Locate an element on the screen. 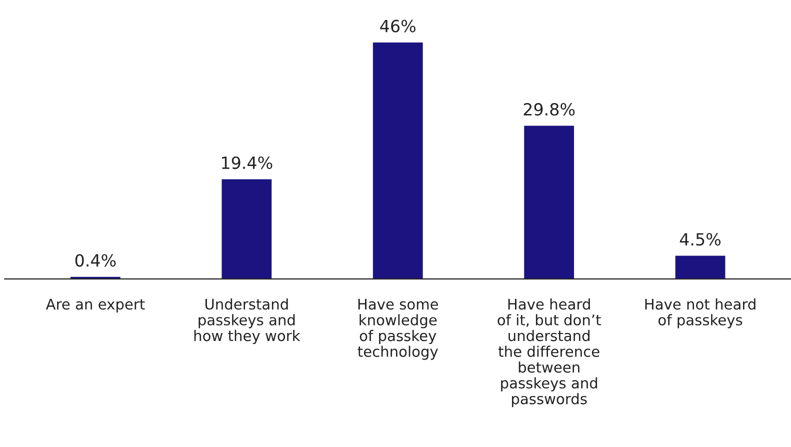  data-label: 29.8% is located at coordinates (549, 109).